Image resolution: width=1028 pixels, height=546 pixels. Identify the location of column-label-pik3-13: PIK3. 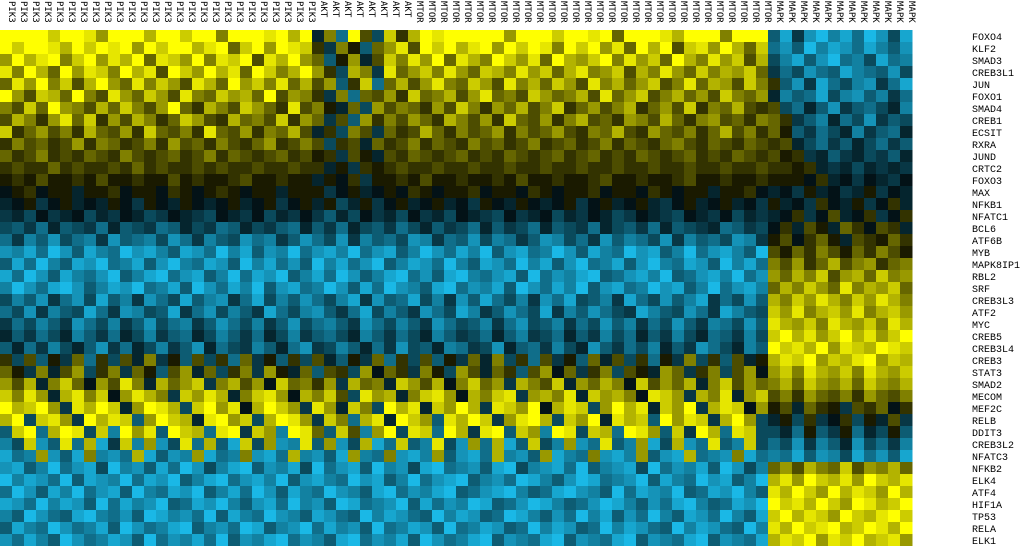
(167, 12).